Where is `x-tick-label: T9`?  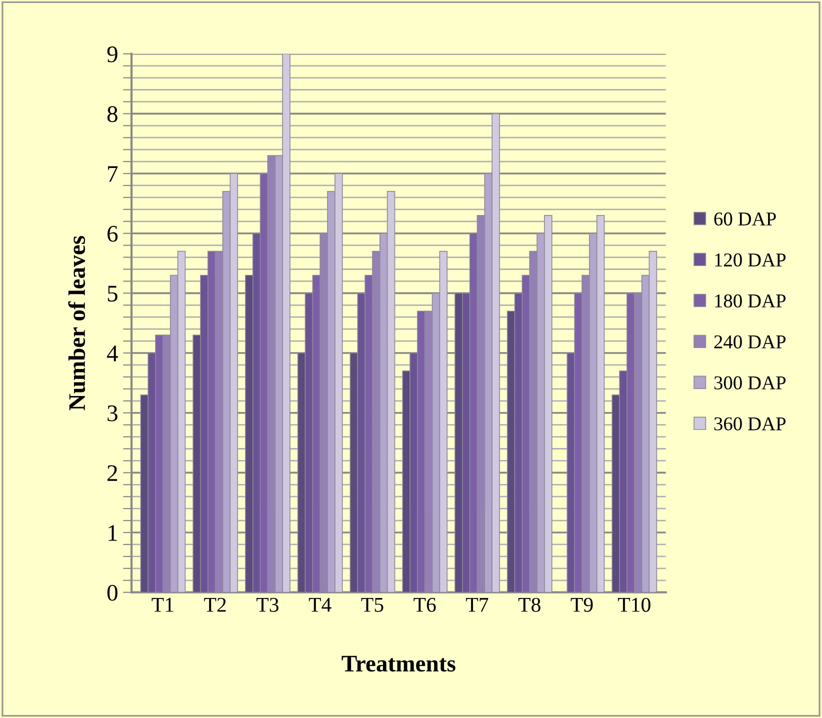
x-tick-label: T9 is located at coordinates (581, 605).